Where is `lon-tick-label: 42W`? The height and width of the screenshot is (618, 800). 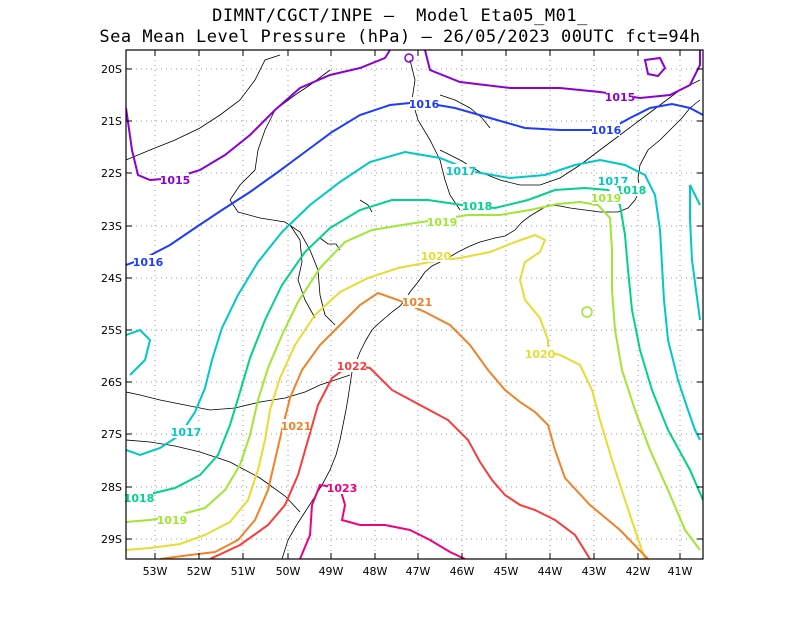 lon-tick-label: 42W is located at coordinates (638, 571).